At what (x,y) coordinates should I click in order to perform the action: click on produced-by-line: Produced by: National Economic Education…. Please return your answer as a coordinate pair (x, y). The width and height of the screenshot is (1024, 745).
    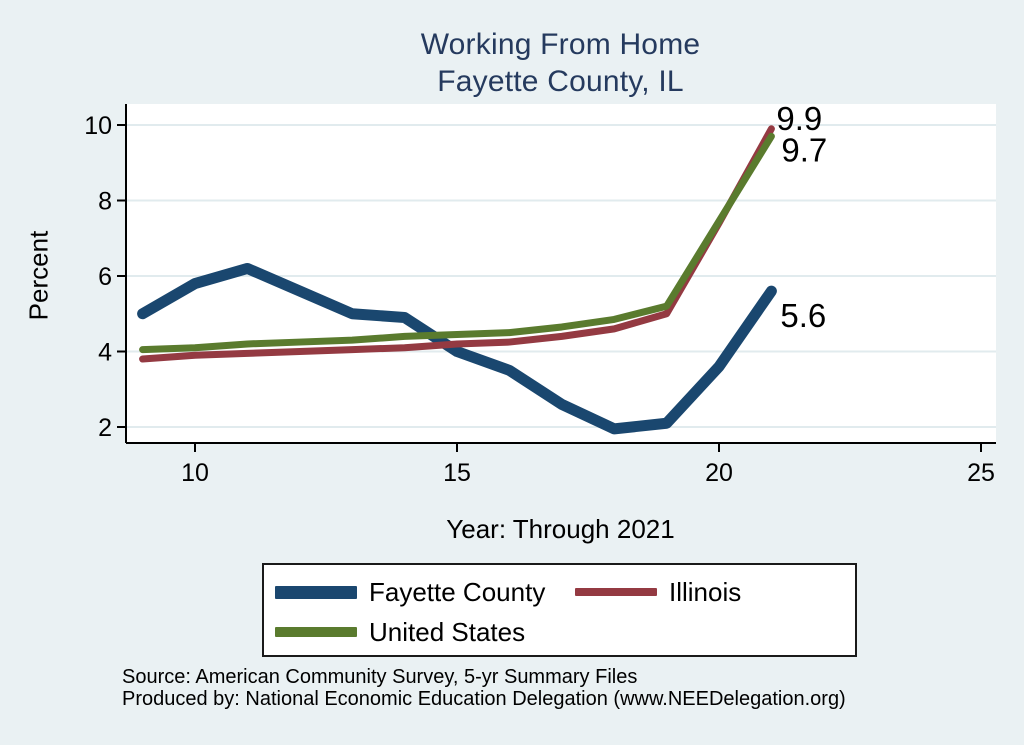
    Looking at the image, I should click on (484, 699).